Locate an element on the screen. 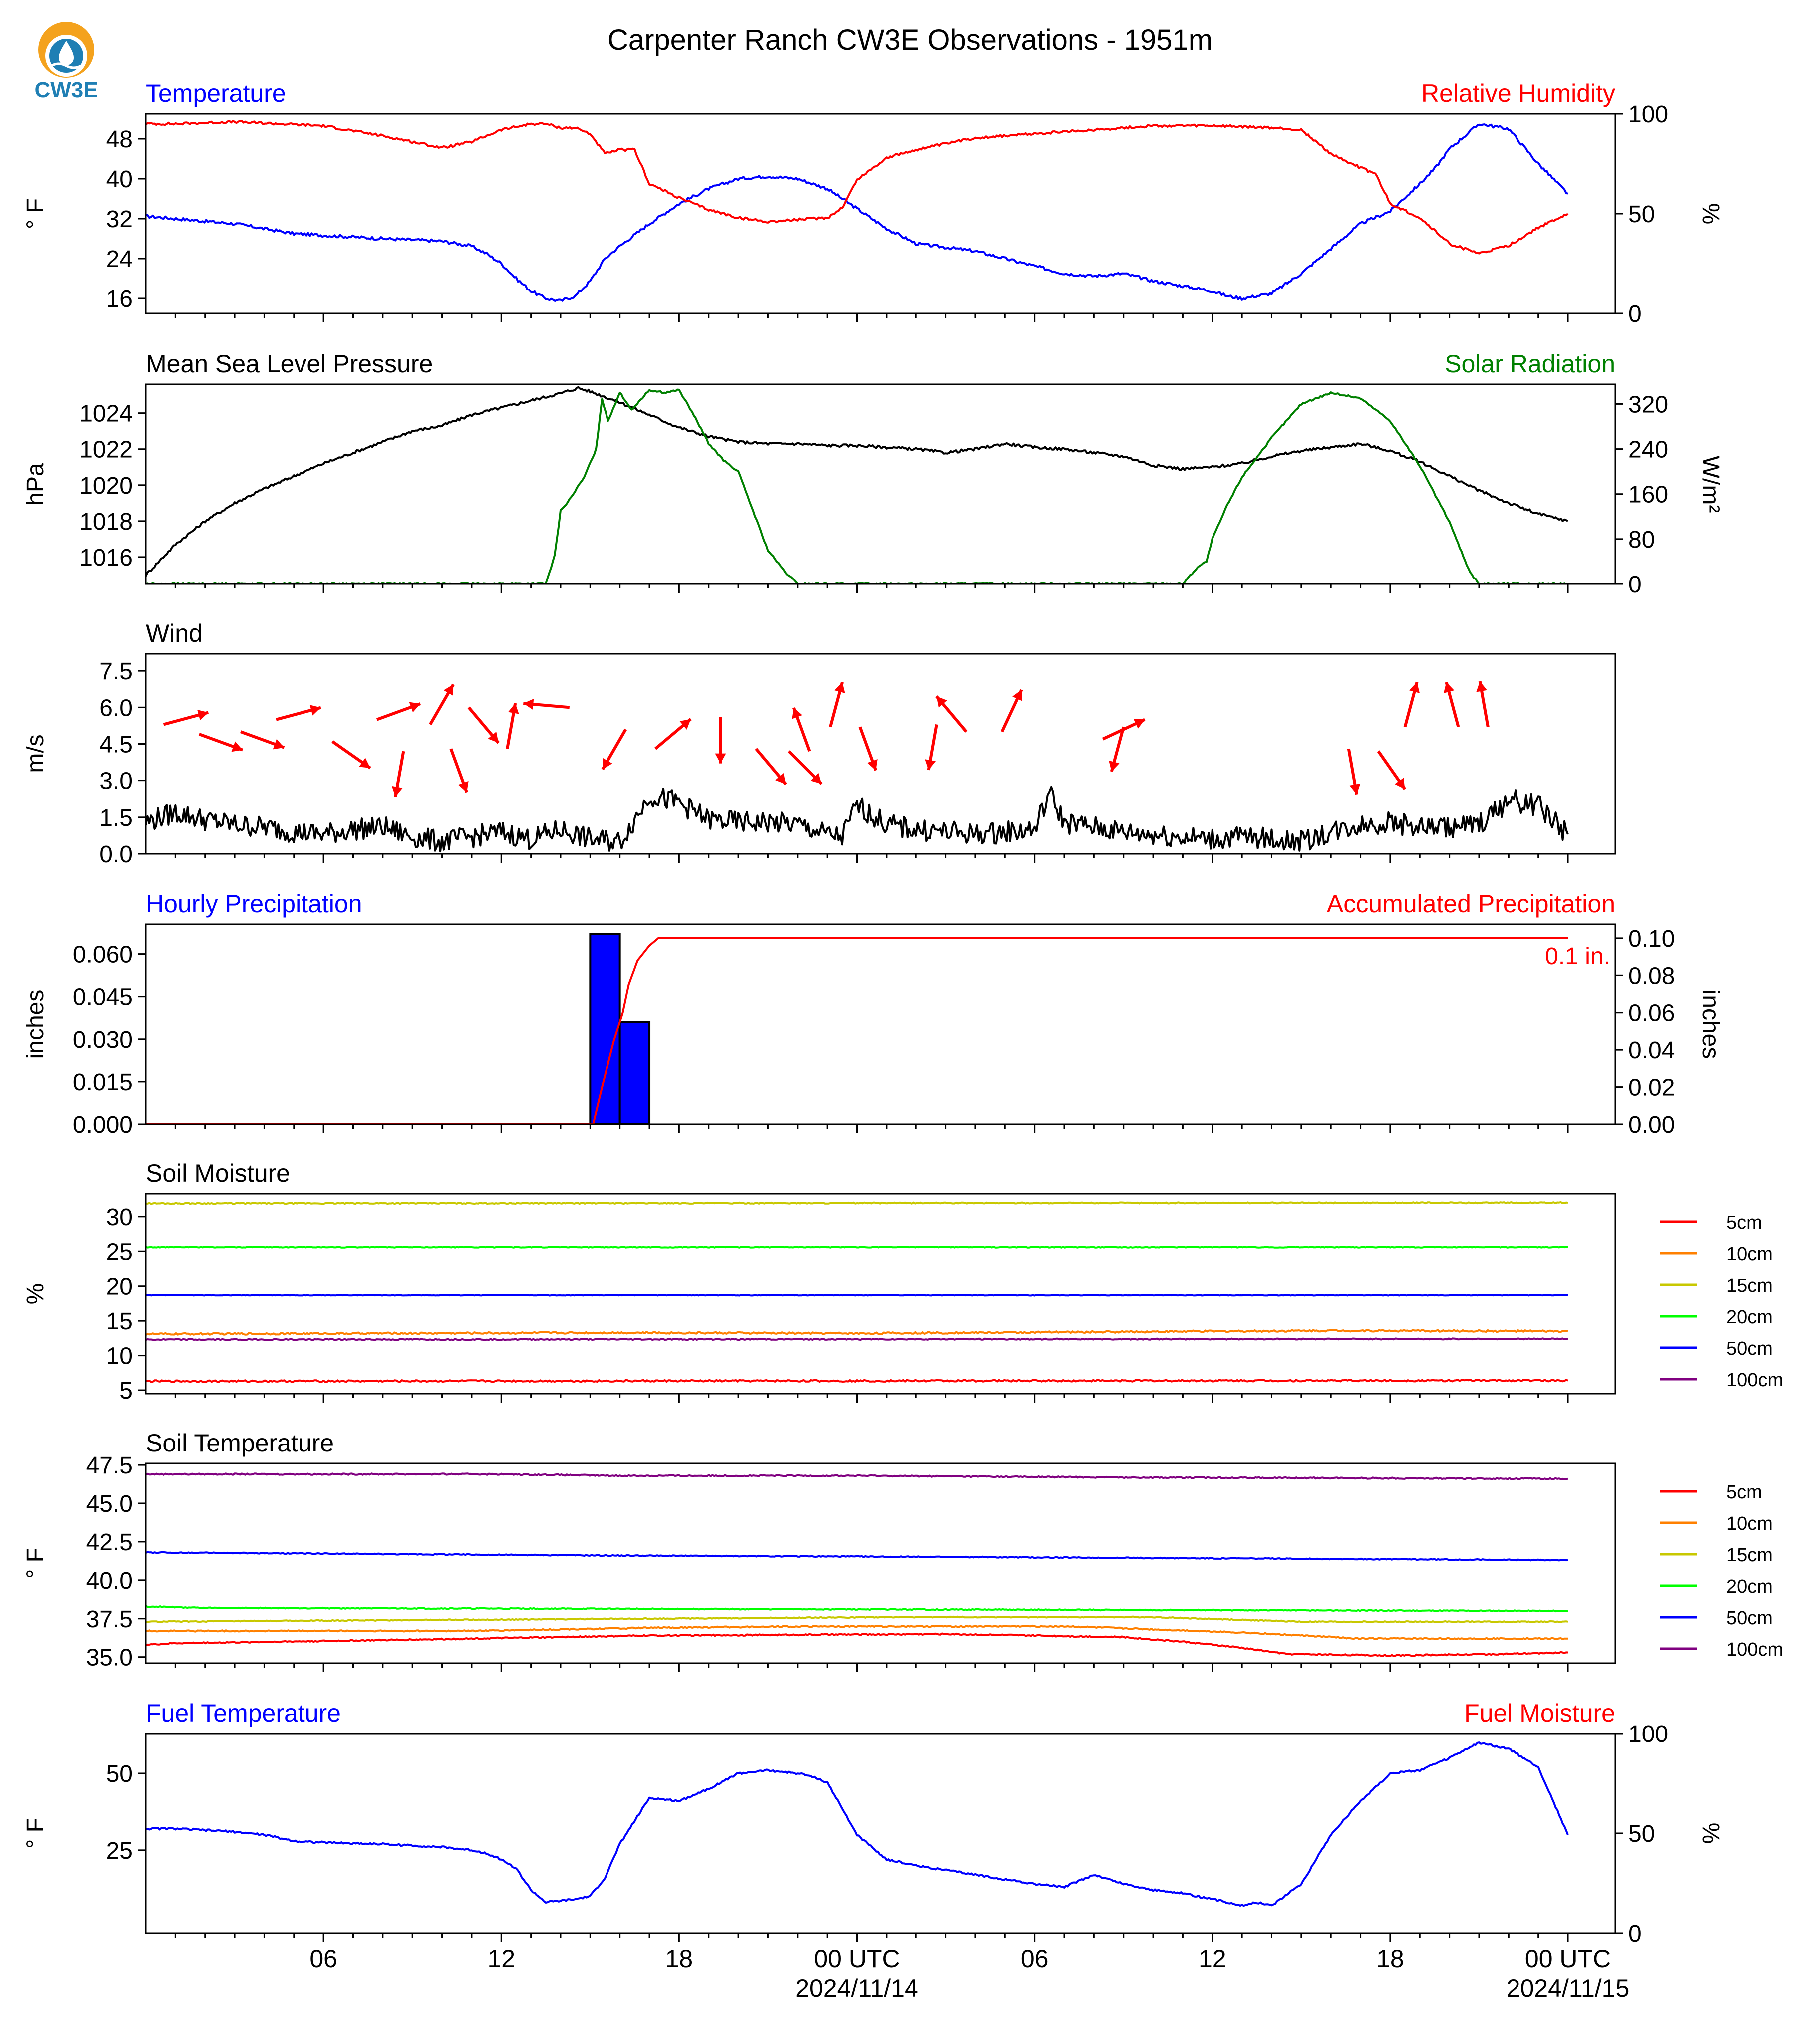  panel-wind: Wind 0.0 1.5 3.0 4.5 6.0 7.5 m/s is located at coordinates (819, 743).